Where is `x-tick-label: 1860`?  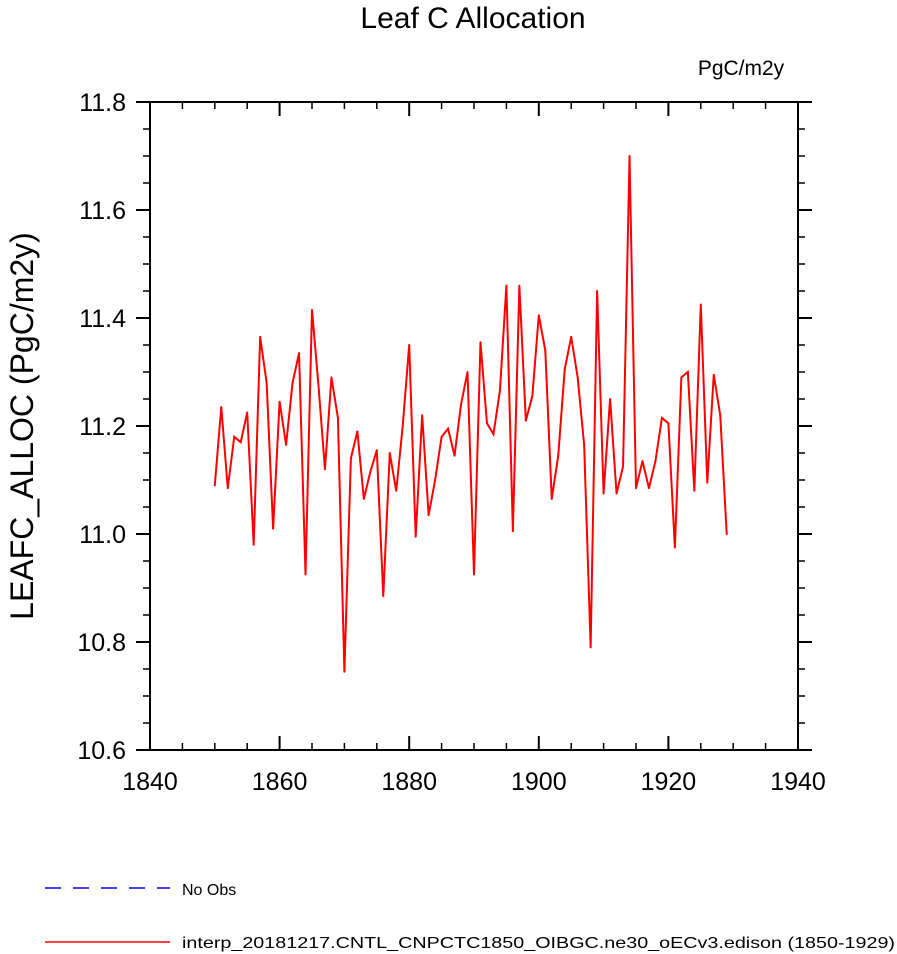
x-tick-label: 1860 is located at coordinates (280, 782).